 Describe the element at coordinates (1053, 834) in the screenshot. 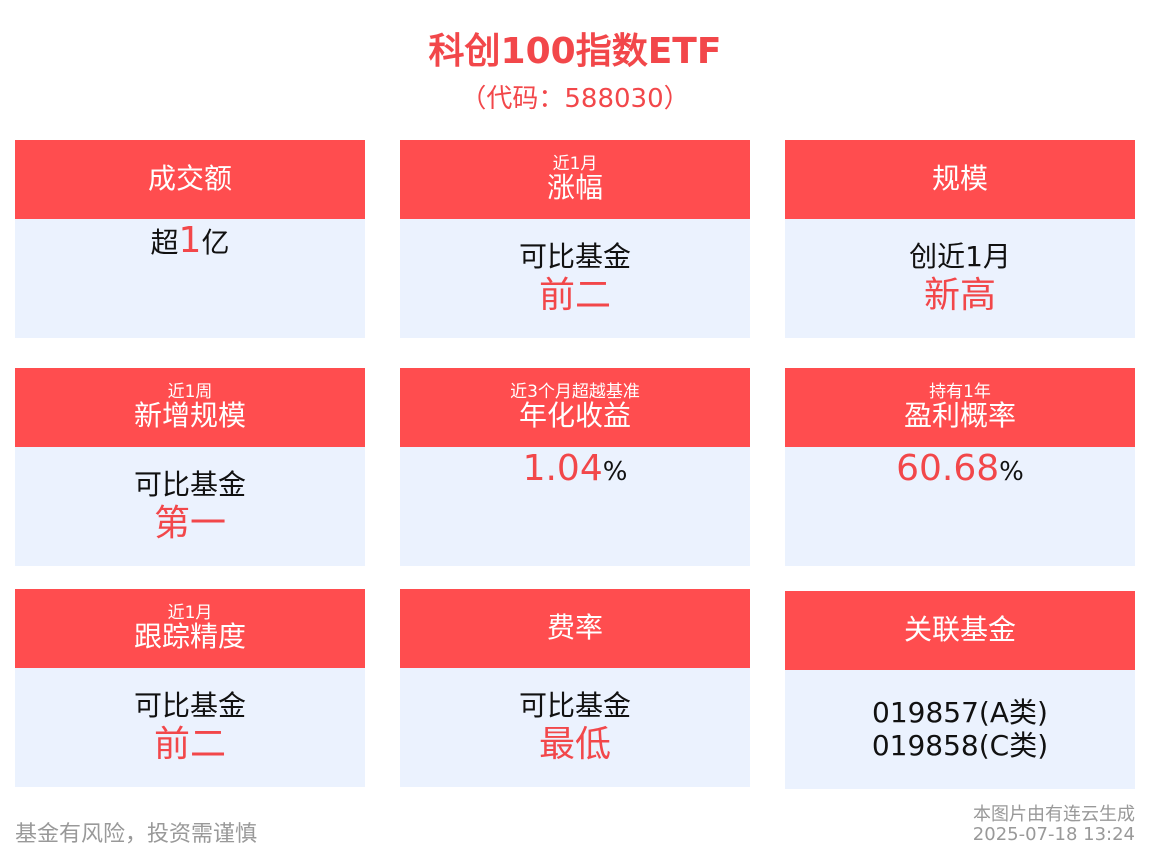

I see `timestamp: 2025-07-18 13:24` at that location.